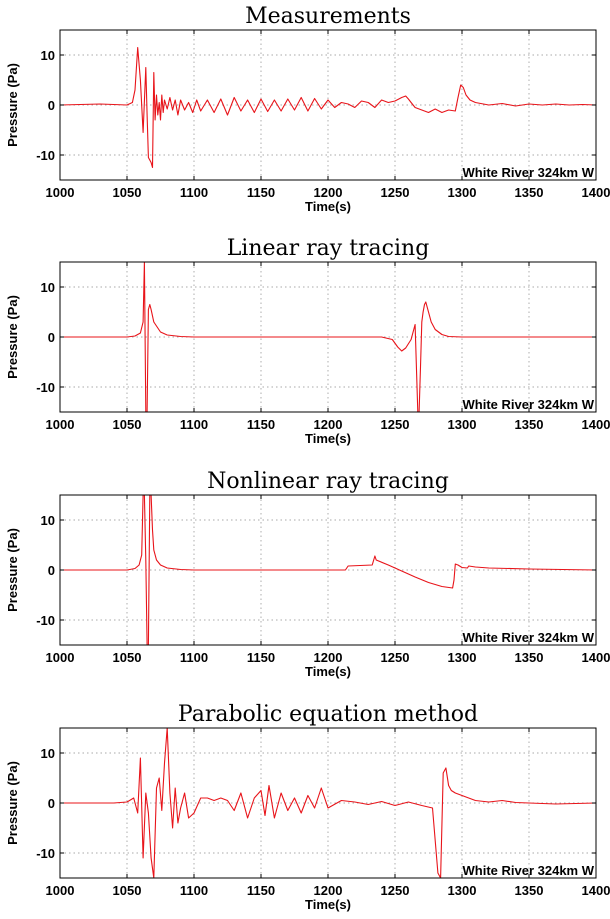 Image resolution: width=610 pixels, height=919 pixels. What do you see at coordinates (328, 714) in the screenshot?
I see `panel-title: Parabolic equation method` at bounding box center [328, 714].